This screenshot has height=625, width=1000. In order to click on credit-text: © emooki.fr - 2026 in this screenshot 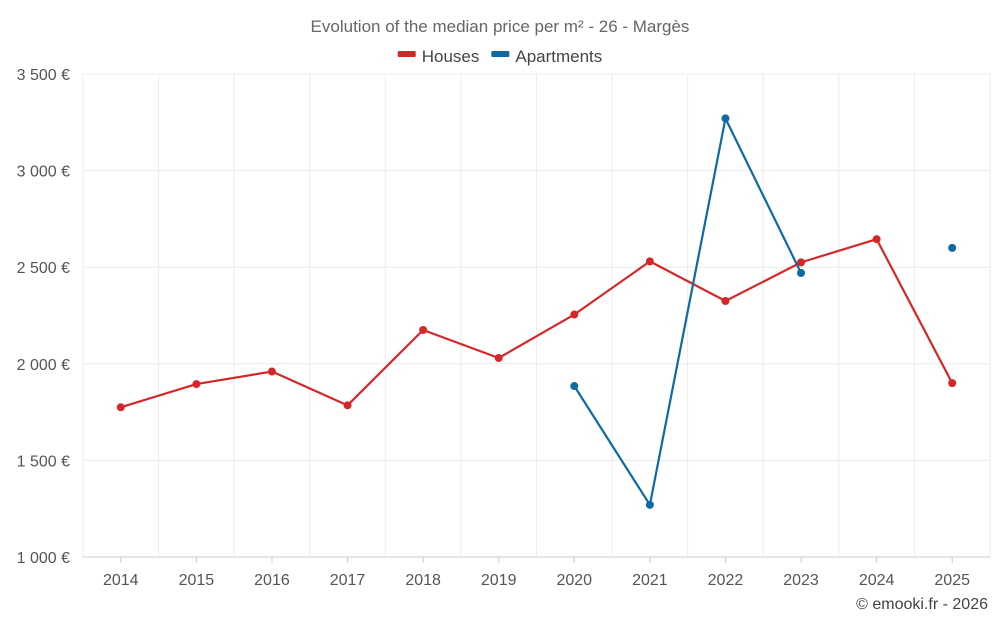, I will do `click(922, 604)`.